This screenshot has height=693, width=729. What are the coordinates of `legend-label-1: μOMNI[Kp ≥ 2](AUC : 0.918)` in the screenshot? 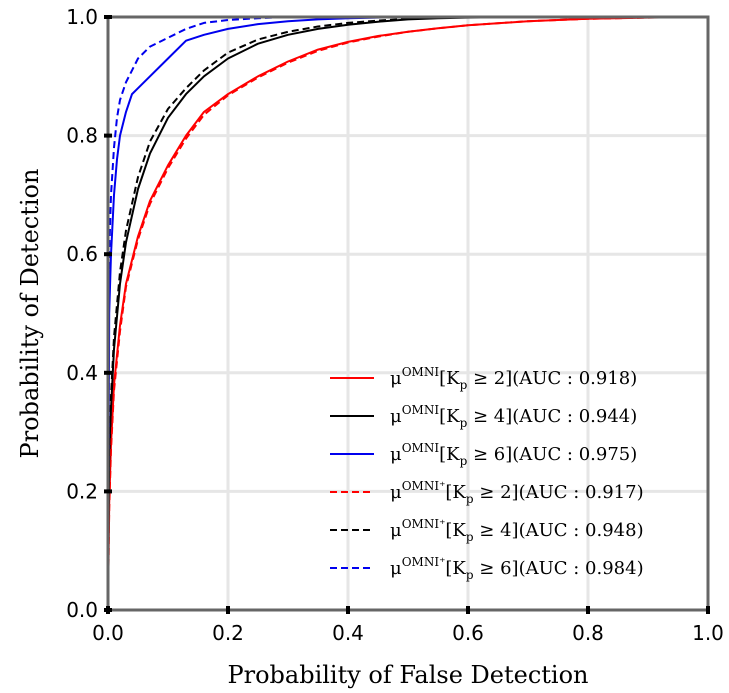 It's located at (513, 378).